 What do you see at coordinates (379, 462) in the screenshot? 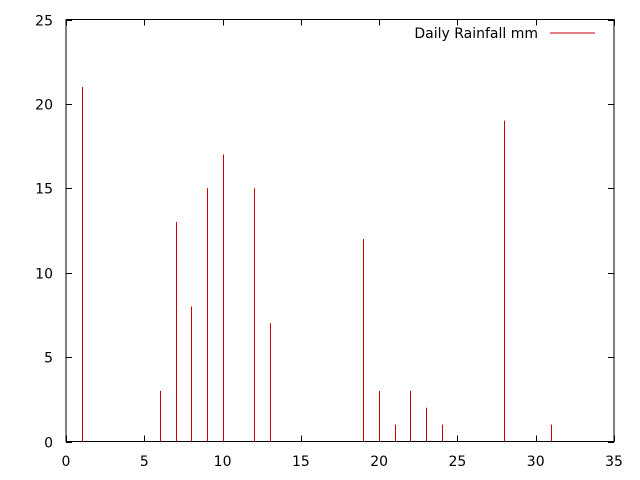
I see `x-tick-label: 20` at bounding box center [379, 462].